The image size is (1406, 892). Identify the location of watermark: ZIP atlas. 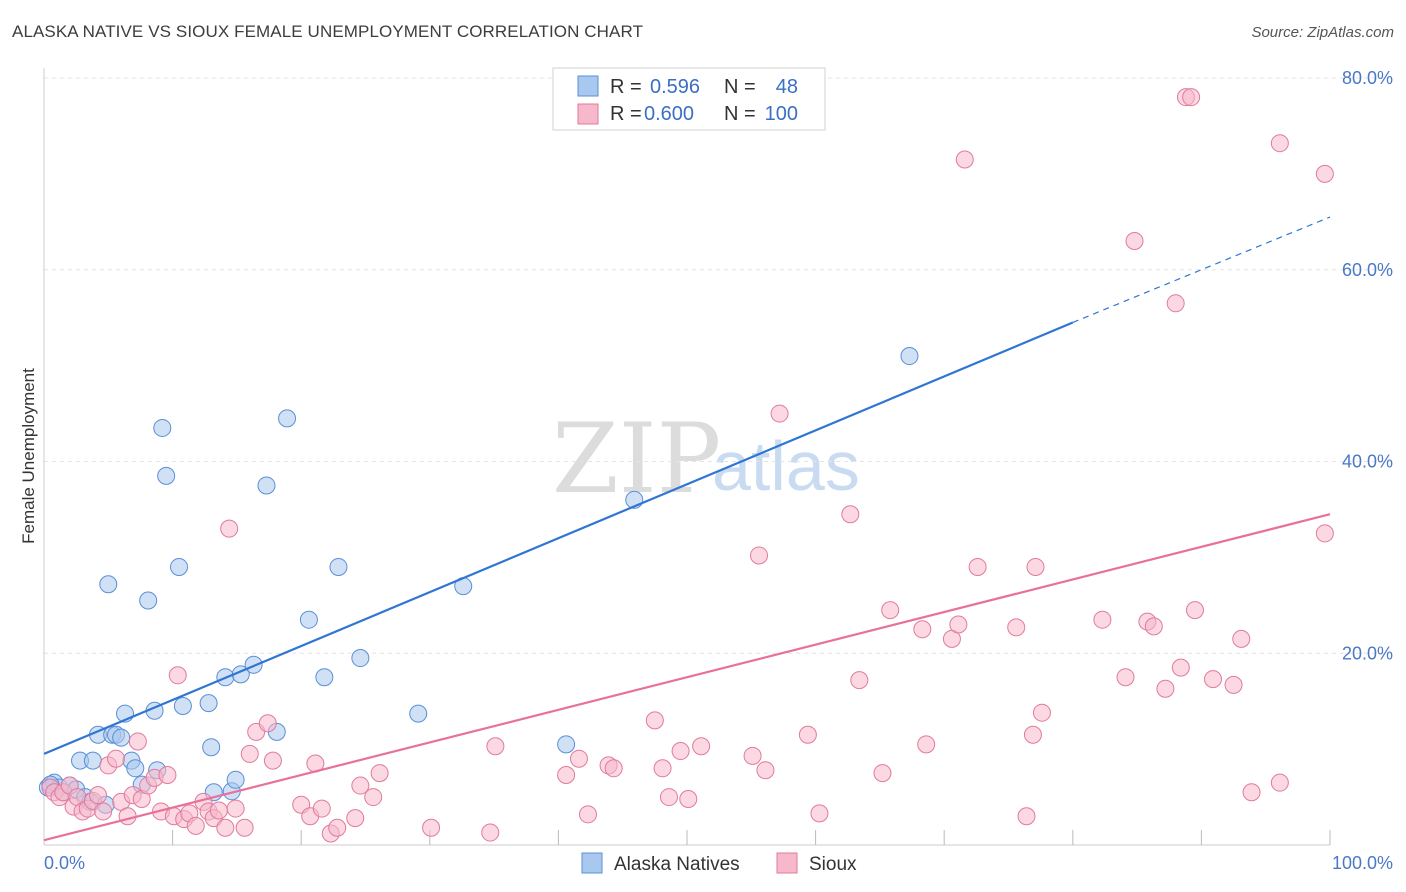
(706, 459).